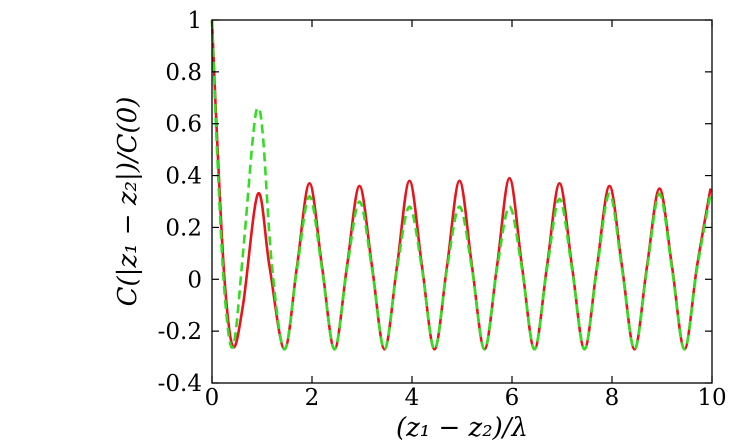 This screenshot has height=447, width=747. What do you see at coordinates (212, 398) in the screenshot?
I see `x-tick-label-0: 0` at bounding box center [212, 398].